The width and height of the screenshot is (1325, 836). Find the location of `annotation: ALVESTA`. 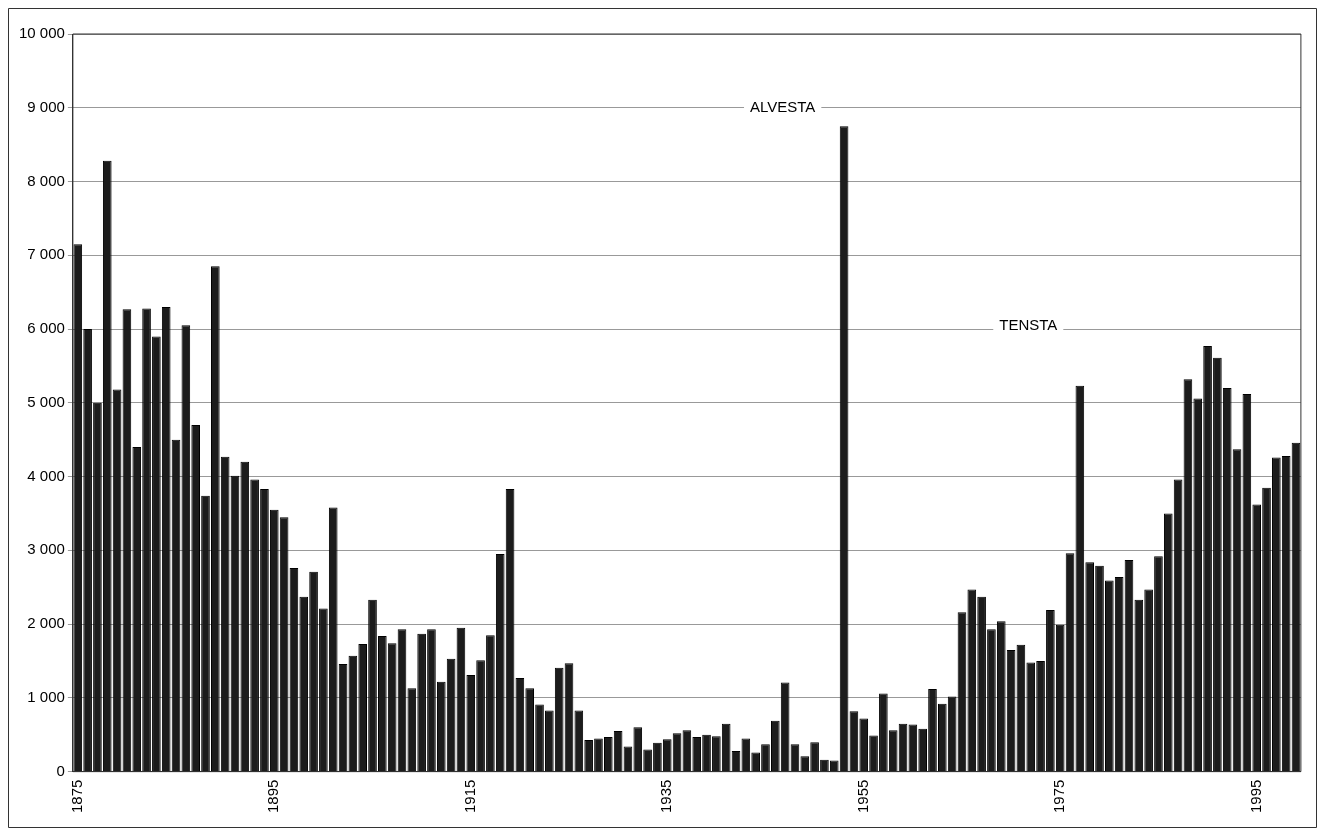

annotation: ALVESTA is located at coordinates (783, 106).